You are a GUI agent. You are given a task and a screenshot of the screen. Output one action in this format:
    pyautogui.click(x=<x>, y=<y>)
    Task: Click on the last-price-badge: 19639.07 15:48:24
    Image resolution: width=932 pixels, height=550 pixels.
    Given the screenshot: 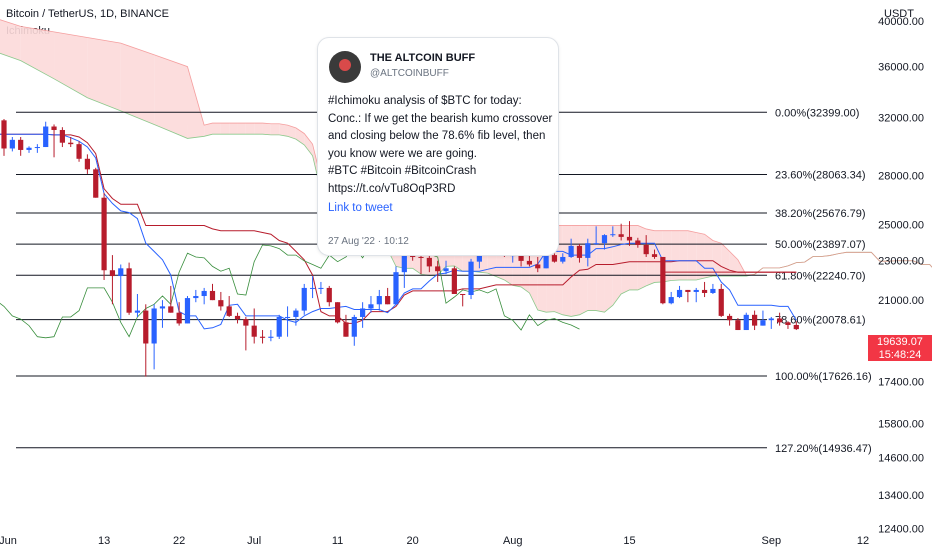 What is the action you would take?
    pyautogui.click(x=900, y=348)
    